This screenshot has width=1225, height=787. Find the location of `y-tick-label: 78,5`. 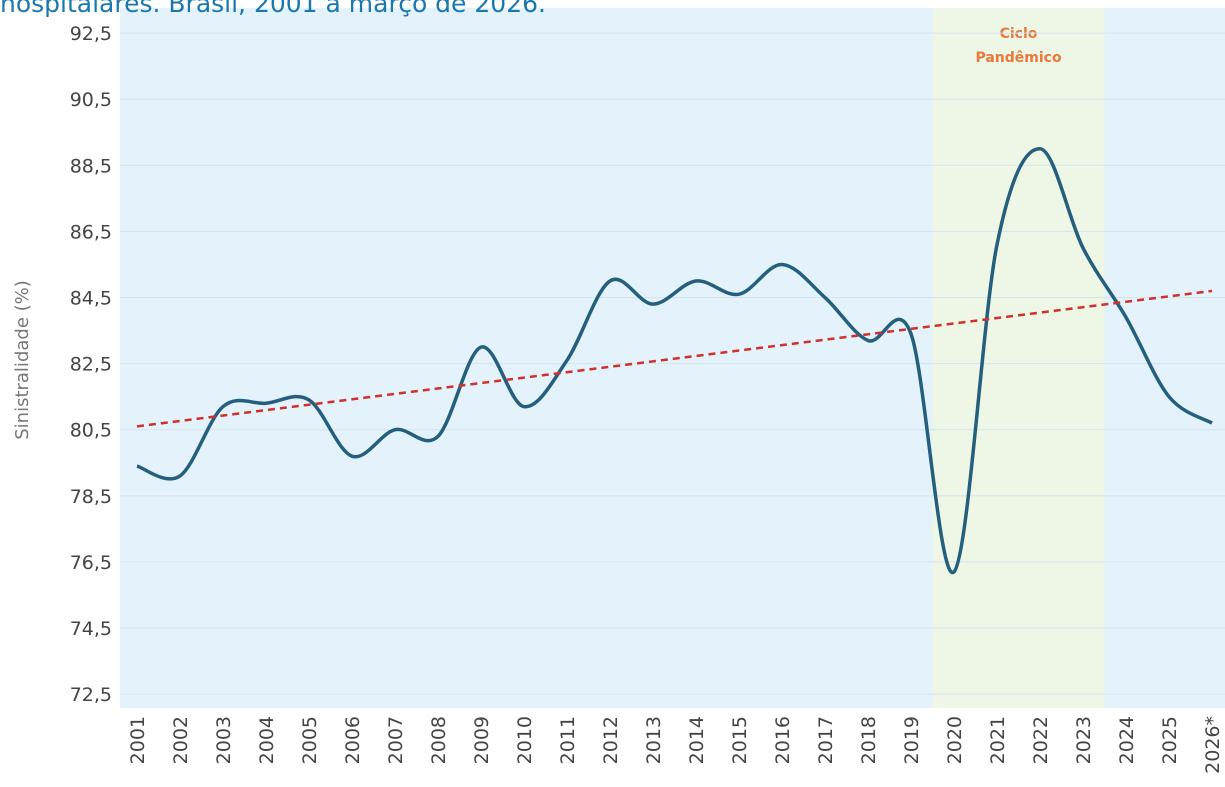

y-tick-label: 78,5 is located at coordinates (91, 497).